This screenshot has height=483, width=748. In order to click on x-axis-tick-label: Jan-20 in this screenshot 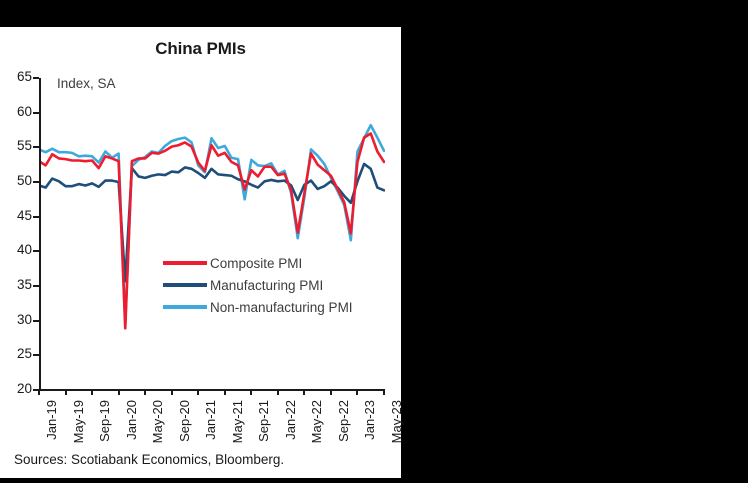, I will do `click(131, 420)`.